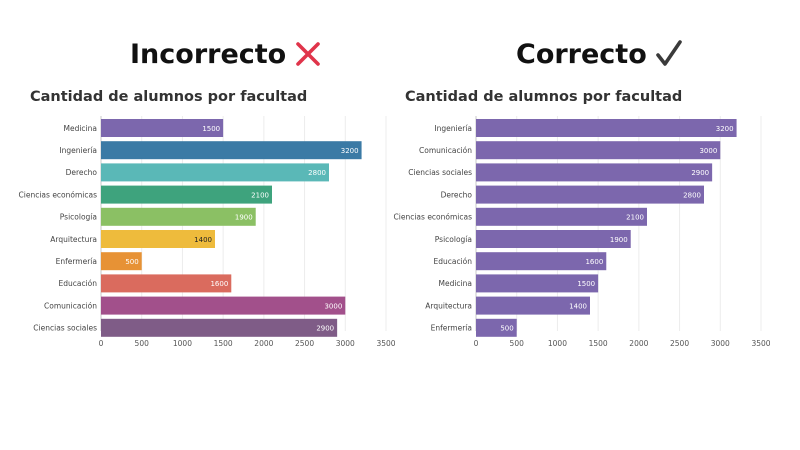 This screenshot has height=450, width=800. Describe the element at coordinates (760, 343) in the screenshot. I see `correct-x-tick-label: 3500` at that location.